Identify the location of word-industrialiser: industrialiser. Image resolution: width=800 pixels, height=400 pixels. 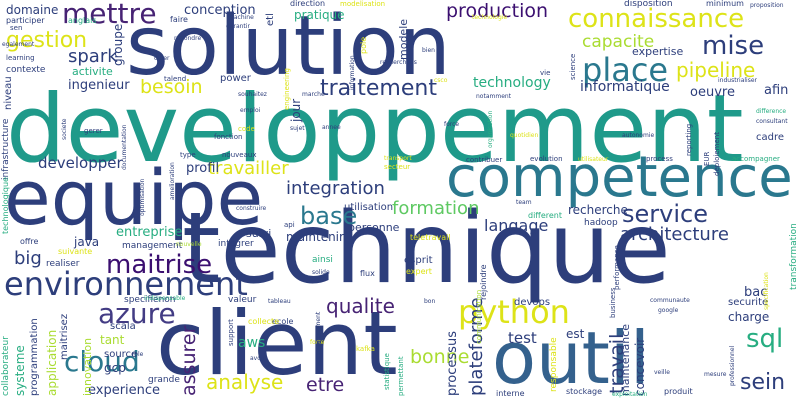
(737, 80).